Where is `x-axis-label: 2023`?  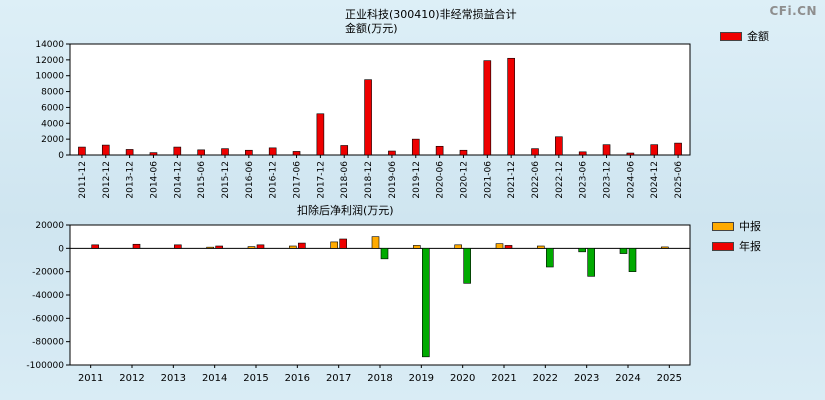 x-axis-label: 2023 is located at coordinates (586, 378).